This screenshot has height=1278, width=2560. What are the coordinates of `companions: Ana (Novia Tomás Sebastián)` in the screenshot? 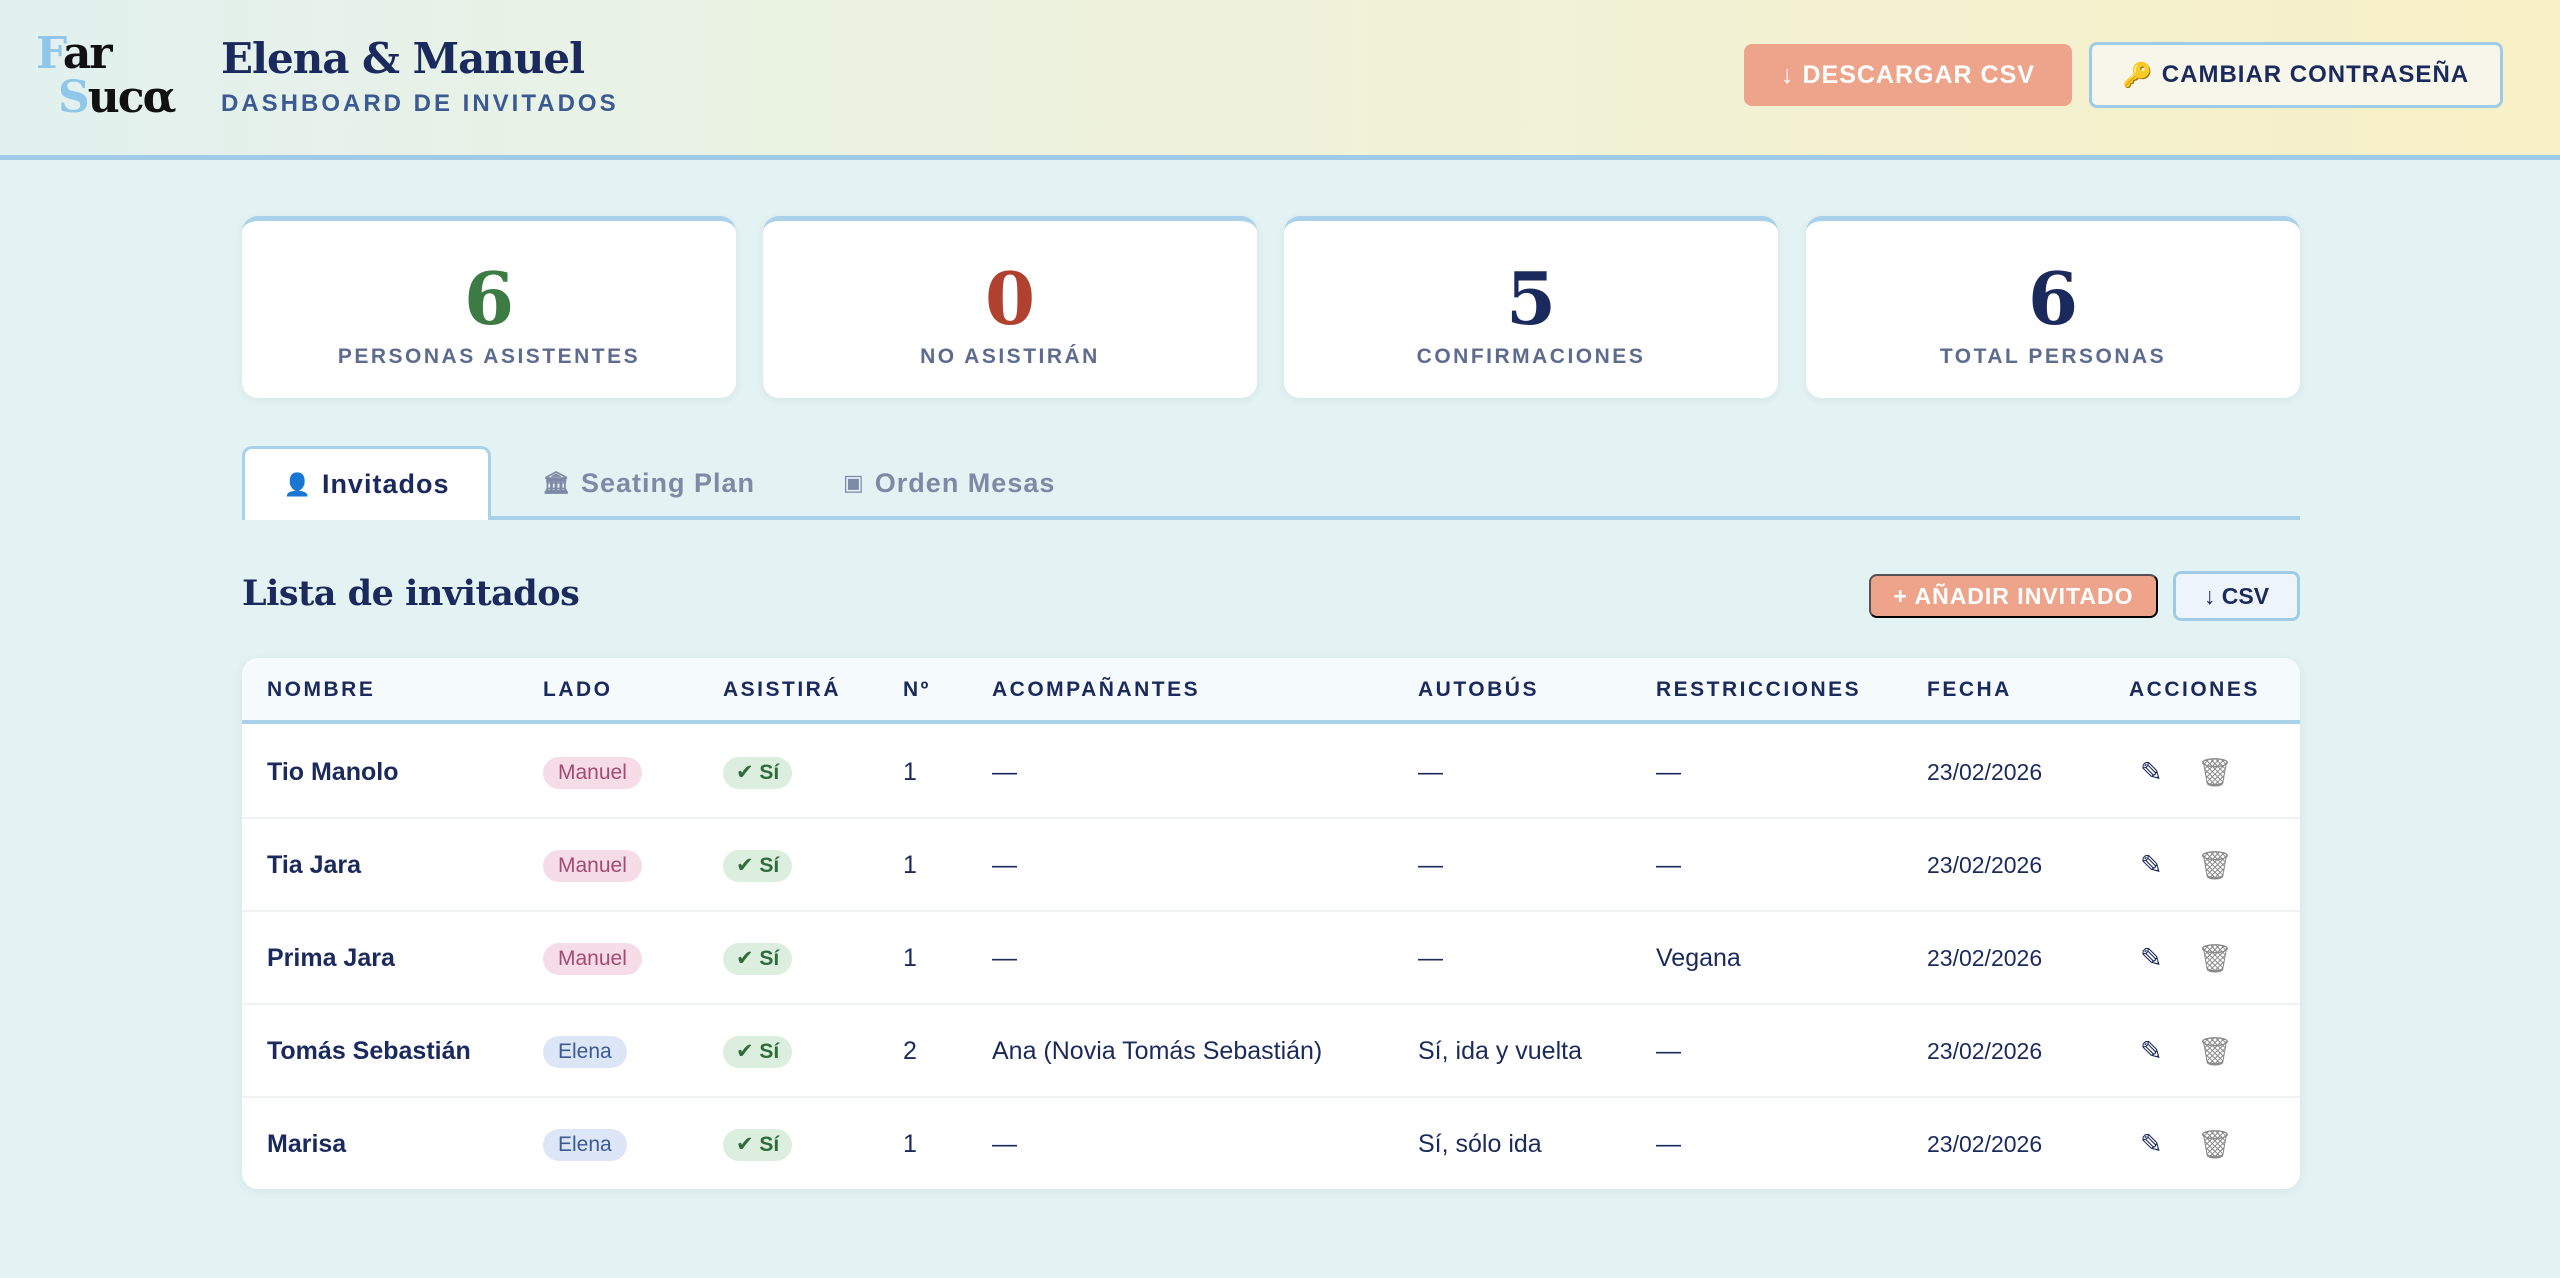 It's located at (1157, 1051).